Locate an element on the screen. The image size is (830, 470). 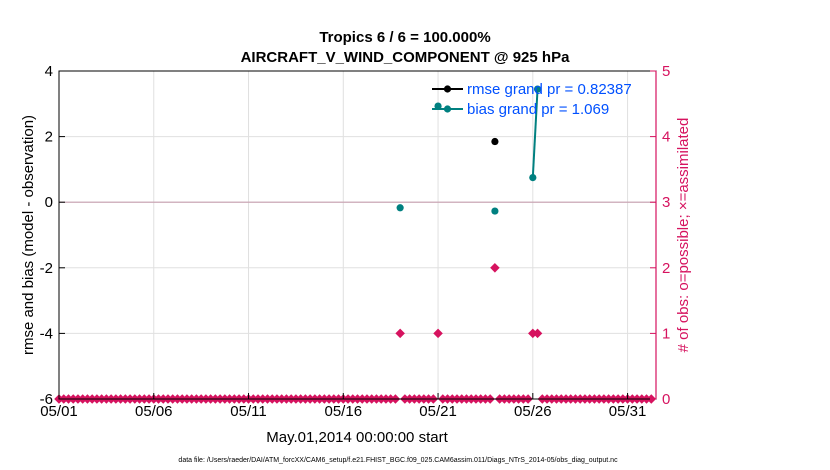
legend-marker-rmse is located at coordinates (447, 89).